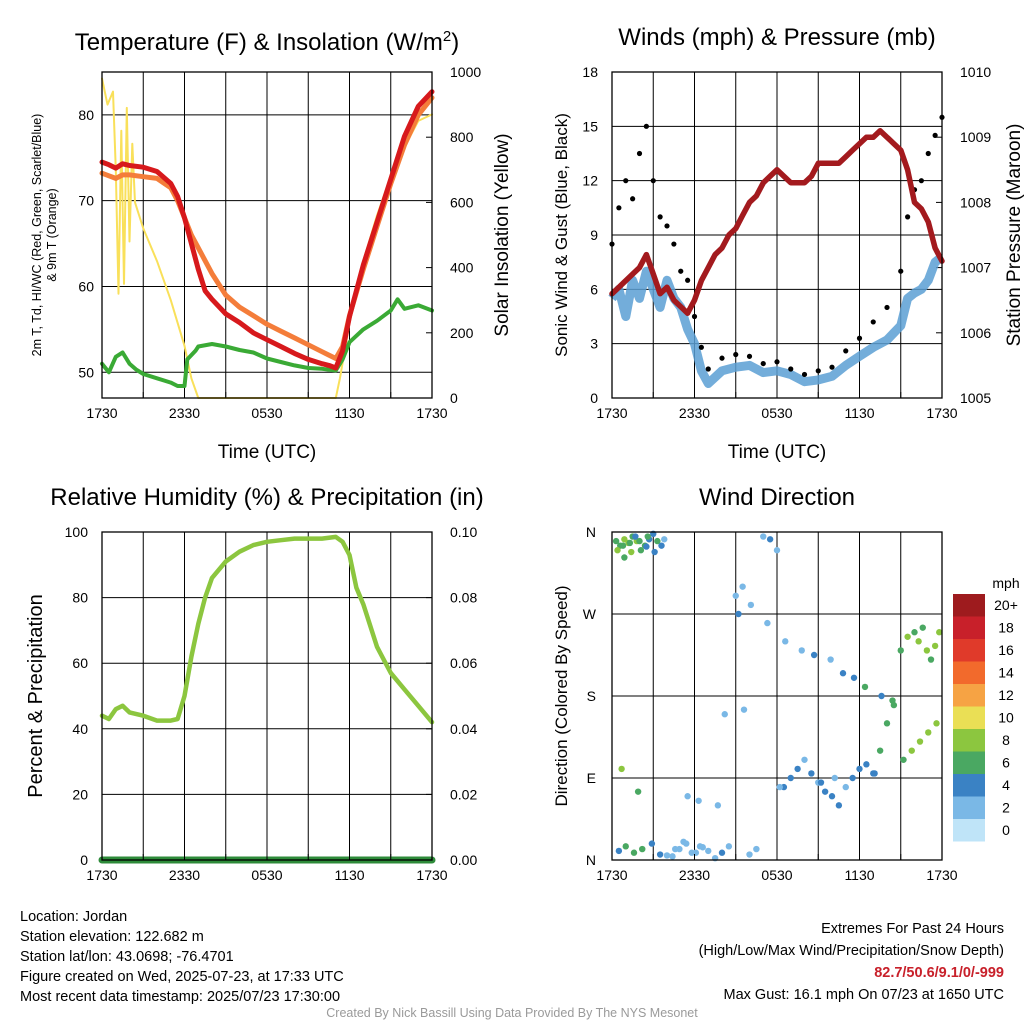 The width and height of the screenshot is (1024, 1024). I want to click on y-right-tick-label: 1010, so click(975, 72).